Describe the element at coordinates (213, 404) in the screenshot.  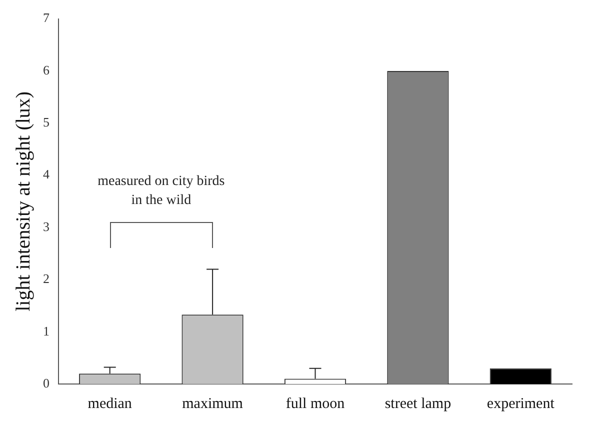
I see `x-tick-label: maximum` at that location.